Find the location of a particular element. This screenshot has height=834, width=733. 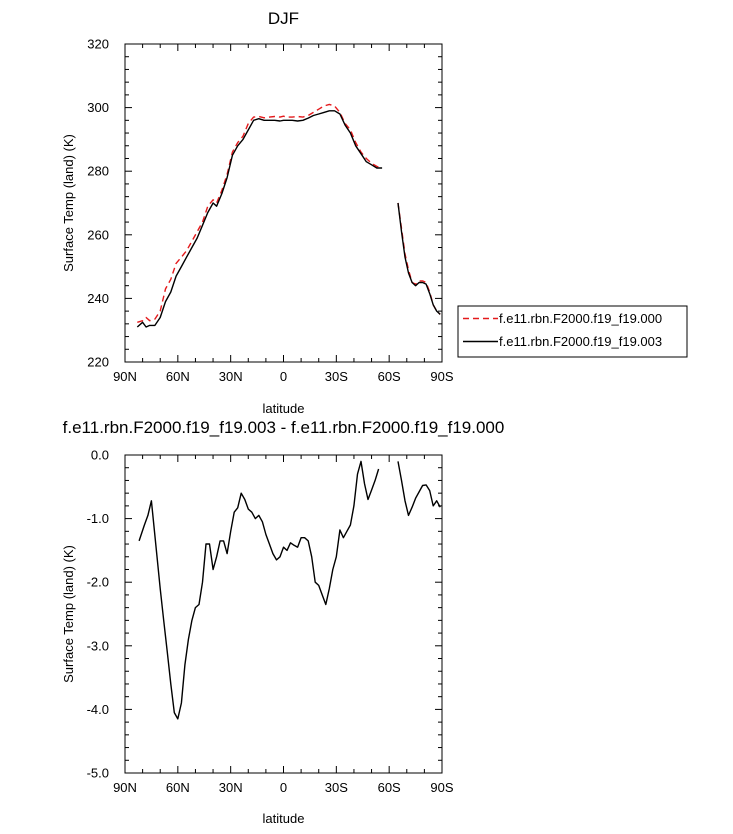

y-tick-label: 260 is located at coordinates (98, 234).